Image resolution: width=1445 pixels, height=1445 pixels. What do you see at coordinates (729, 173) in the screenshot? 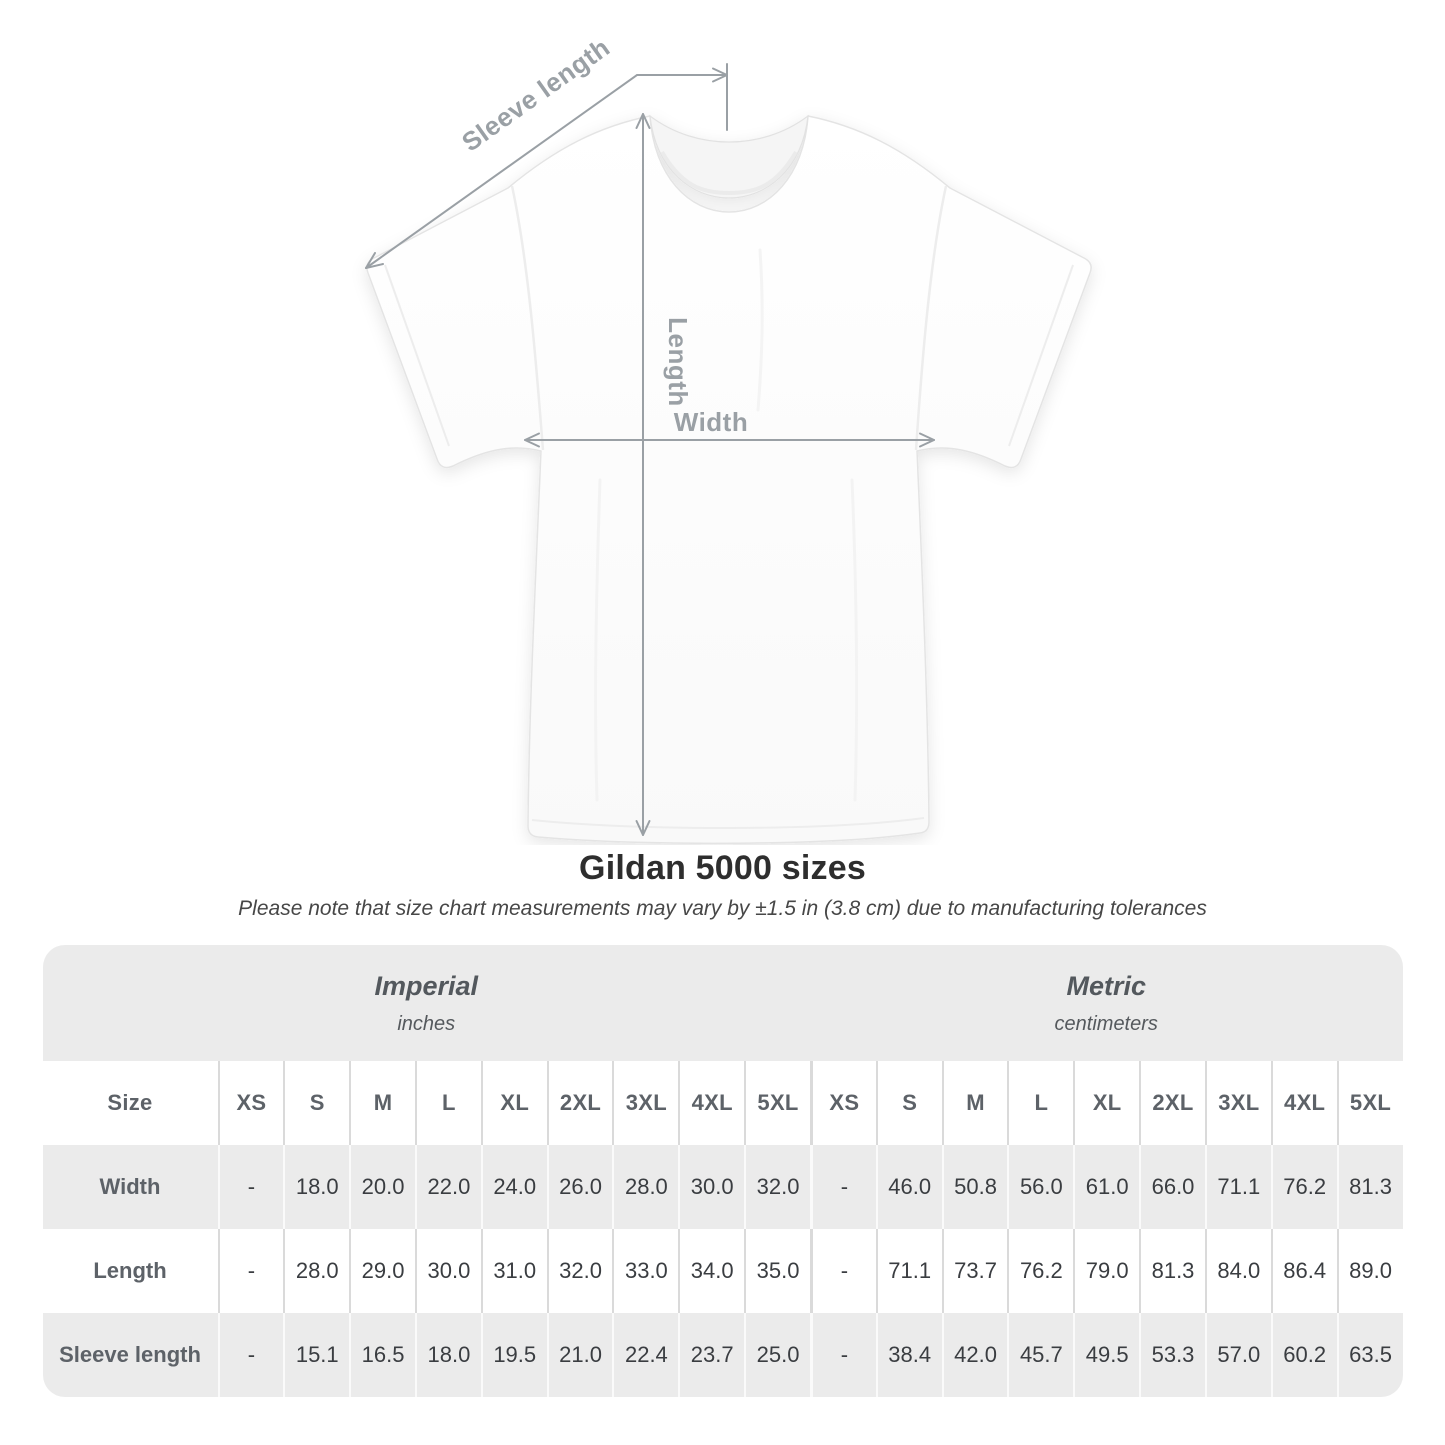
I see `collar-shadow` at bounding box center [729, 173].